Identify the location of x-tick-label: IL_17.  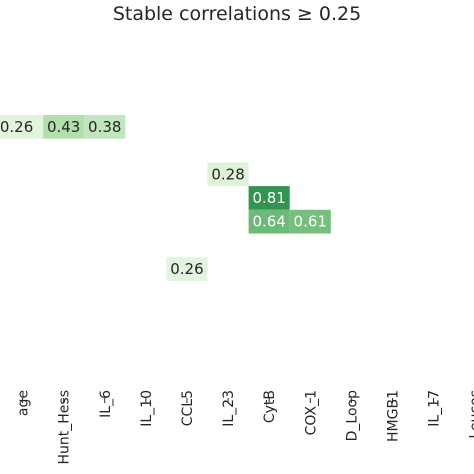
(435, 408).